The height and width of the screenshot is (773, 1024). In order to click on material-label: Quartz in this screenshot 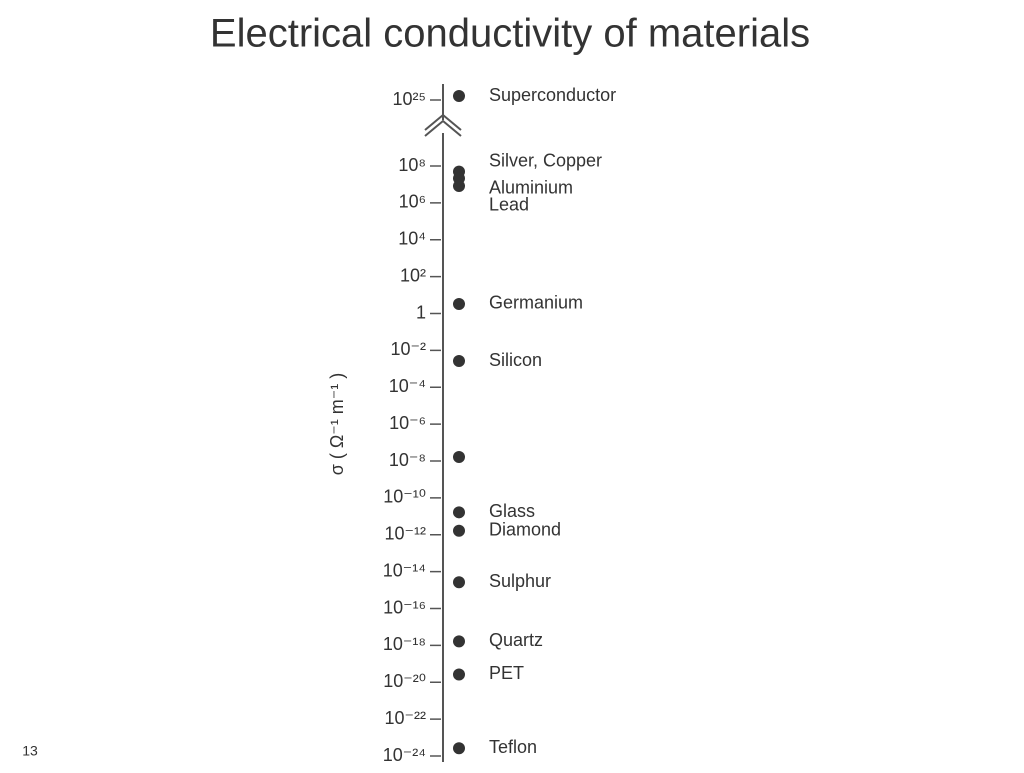, I will do `click(516, 640)`.